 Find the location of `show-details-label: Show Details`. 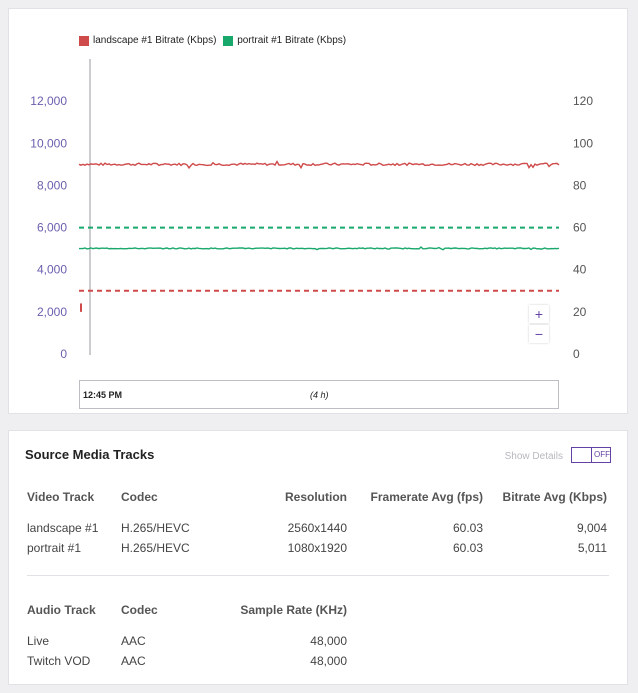

show-details-label: Show Details is located at coordinates (533, 456).